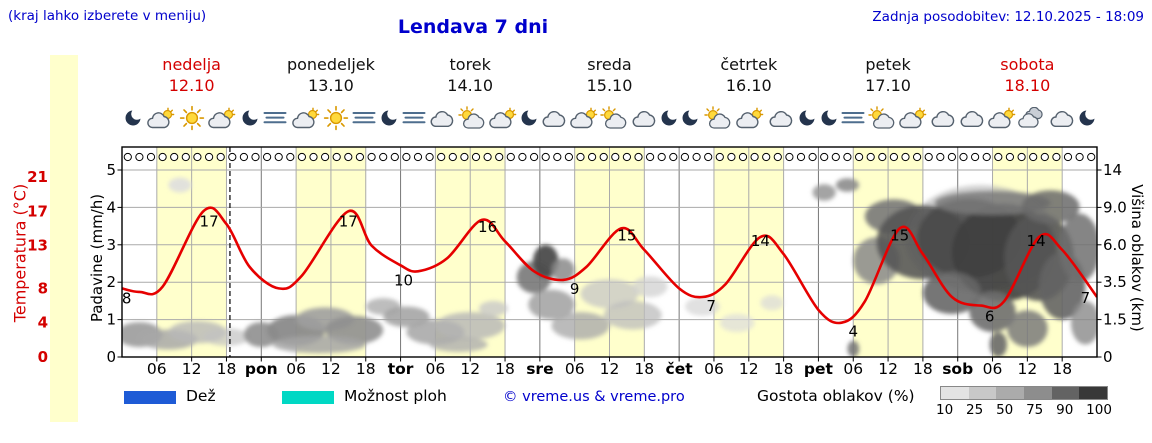 The height and width of the screenshot is (443, 1152). I want to click on day-name: petek, so click(888, 64).